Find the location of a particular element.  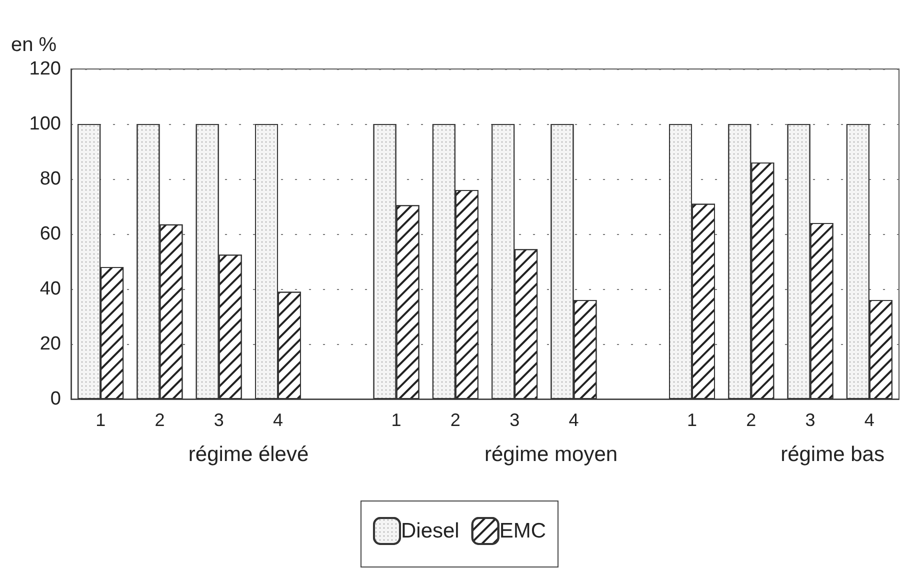

text: régime moyen is located at coordinates (551, 454).